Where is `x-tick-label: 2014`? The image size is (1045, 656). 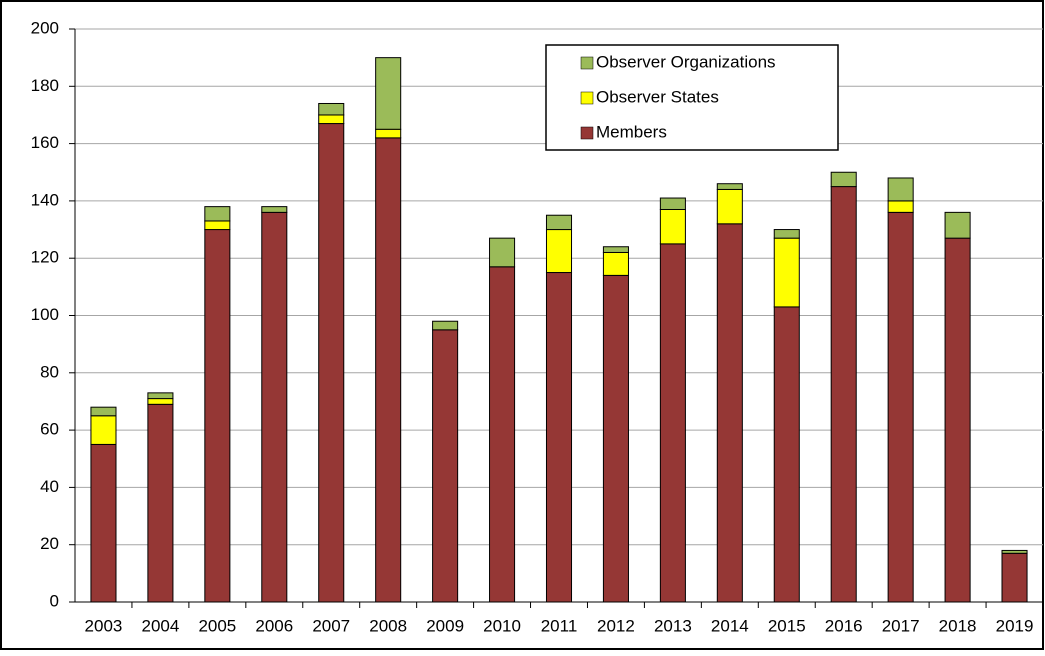 x-tick-label: 2014 is located at coordinates (730, 625).